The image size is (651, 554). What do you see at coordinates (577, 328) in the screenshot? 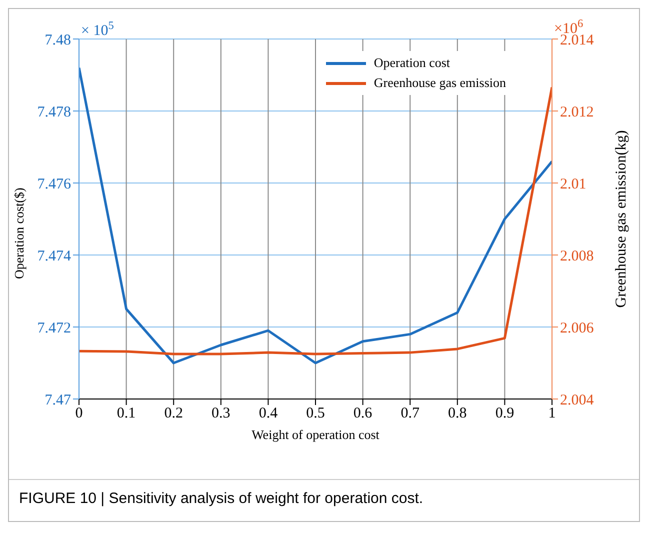
I see `y2-tick-label: 2.006` at bounding box center [577, 328].